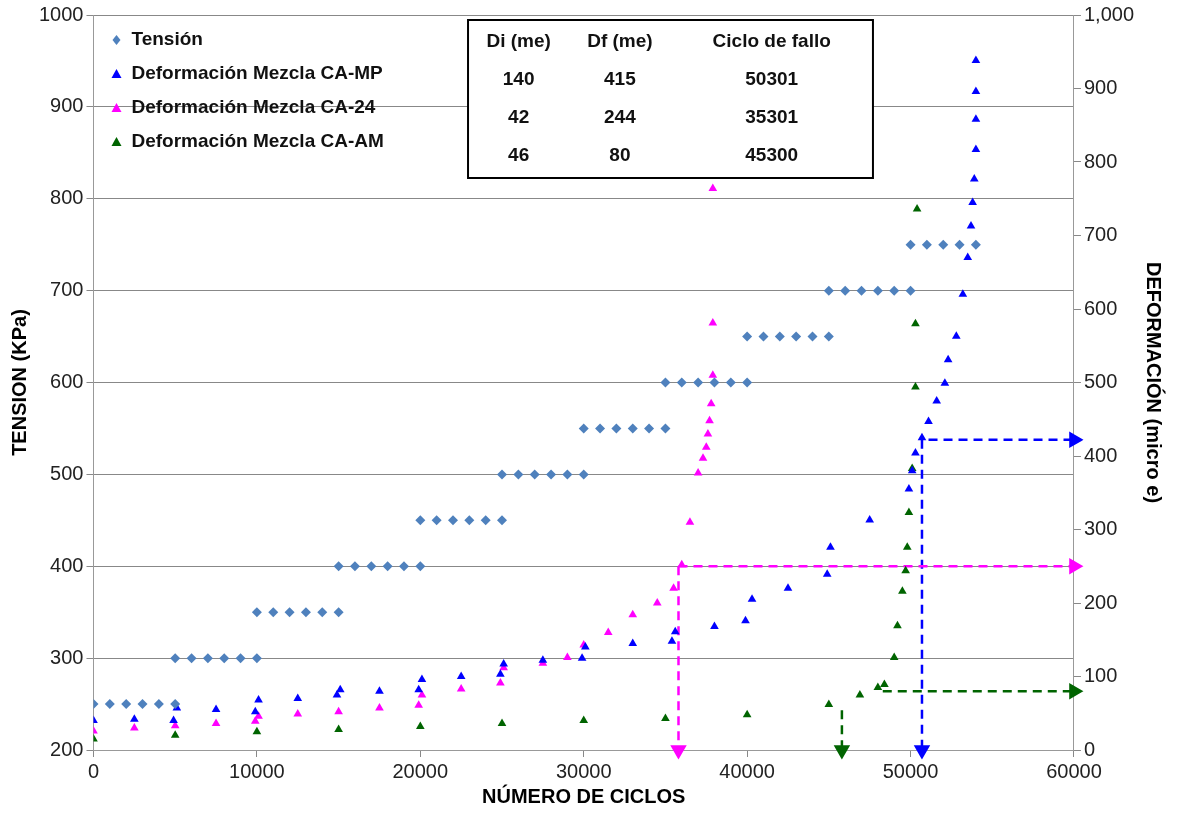  I want to click on y-axis-title: TENSION (KPa), so click(18, 382).